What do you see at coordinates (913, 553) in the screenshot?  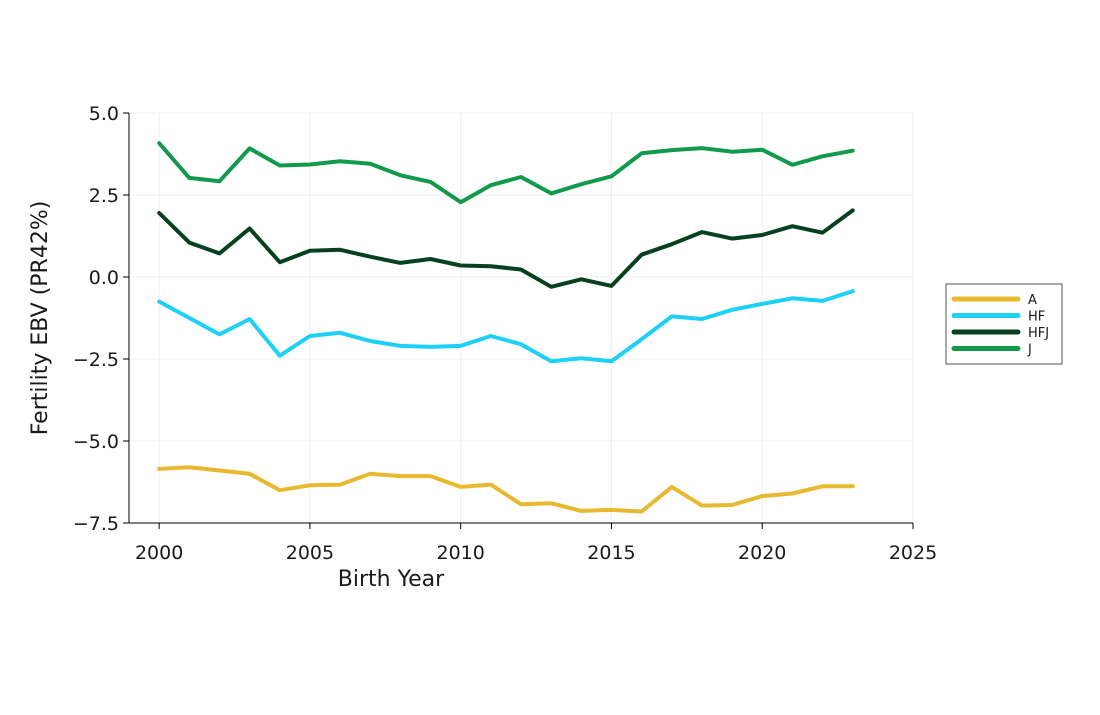 I see `x-tick-label: 2025` at bounding box center [913, 553].